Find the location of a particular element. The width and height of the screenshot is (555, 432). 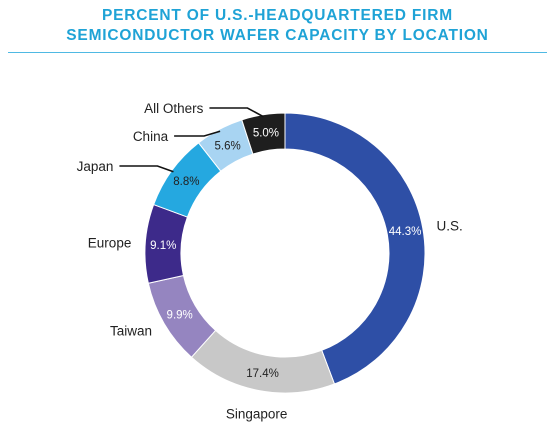

value-label-europe: 9.1% is located at coordinates (163, 246).